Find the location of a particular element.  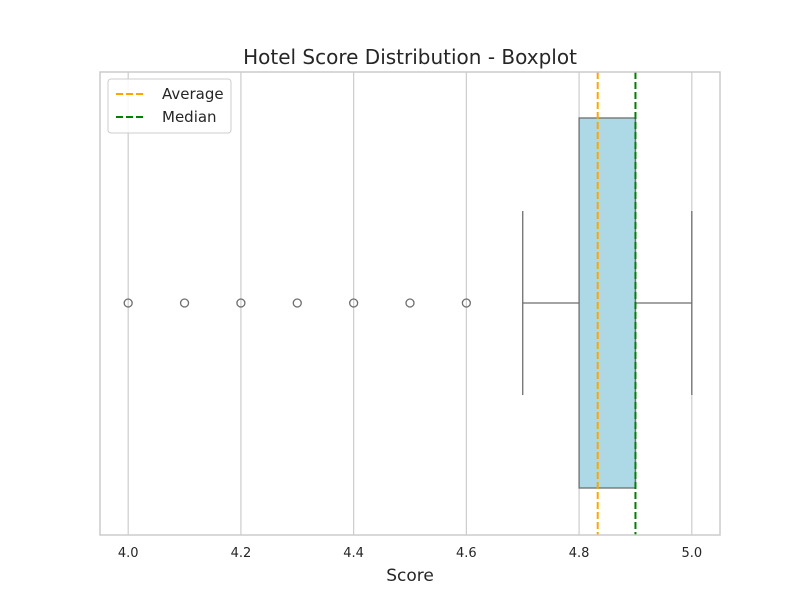

legend-box is located at coordinates (169, 106).